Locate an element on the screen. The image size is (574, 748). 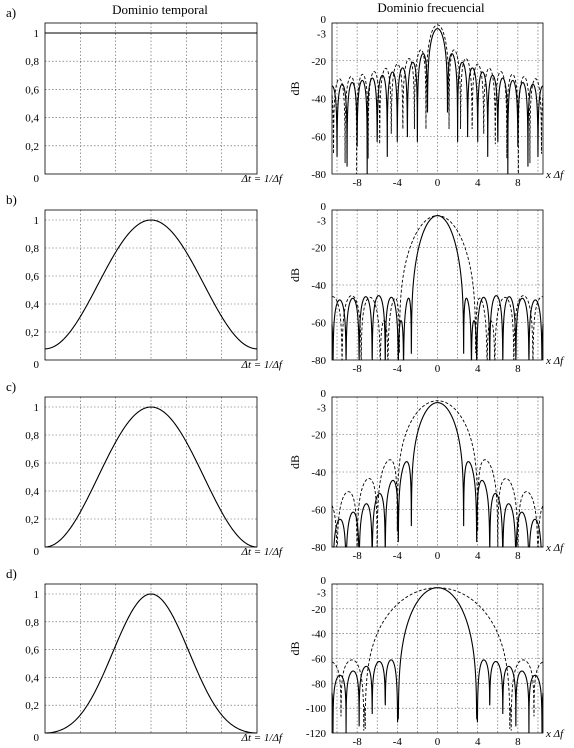
header-time-domain: Dominio temporal is located at coordinates (160, 9).